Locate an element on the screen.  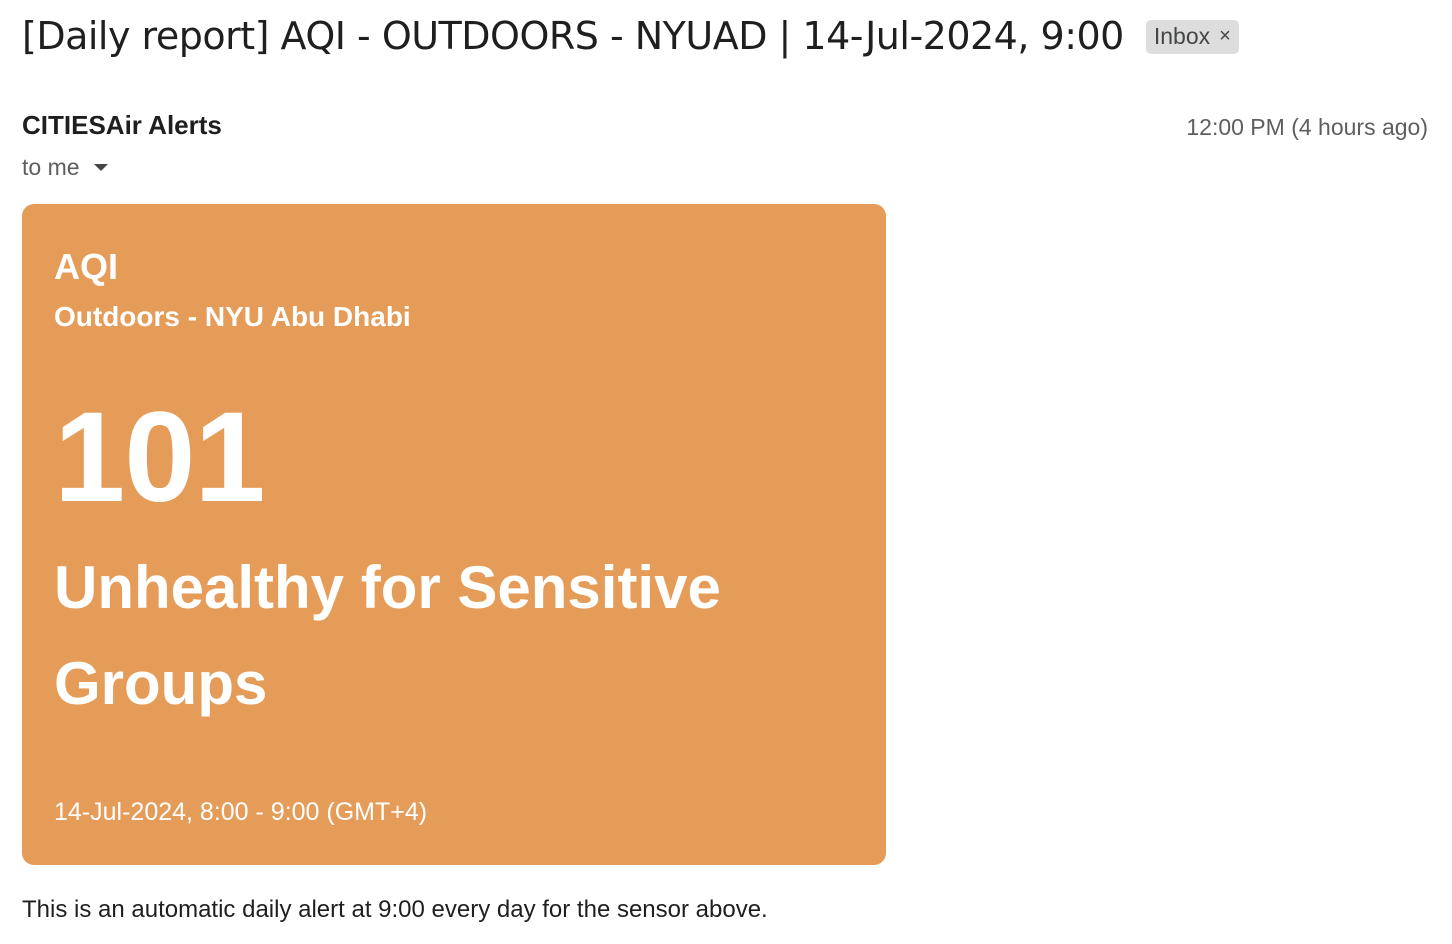
card-location: Outdoors - NYU Abu Dhabi is located at coordinates (232, 316).